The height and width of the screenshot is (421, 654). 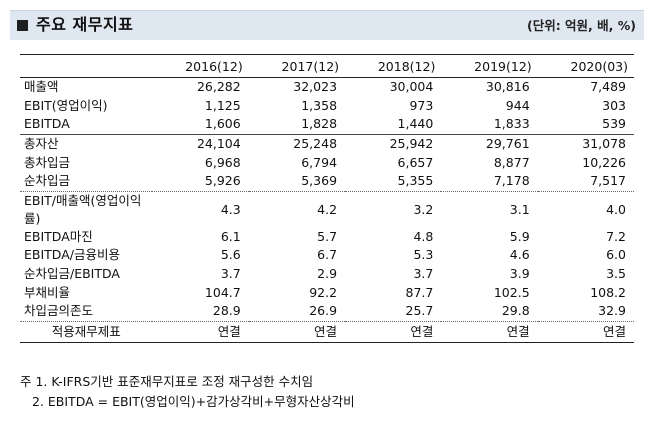 What do you see at coordinates (323, 311) in the screenshot?
I see `table-cell: 26.9` at bounding box center [323, 311].